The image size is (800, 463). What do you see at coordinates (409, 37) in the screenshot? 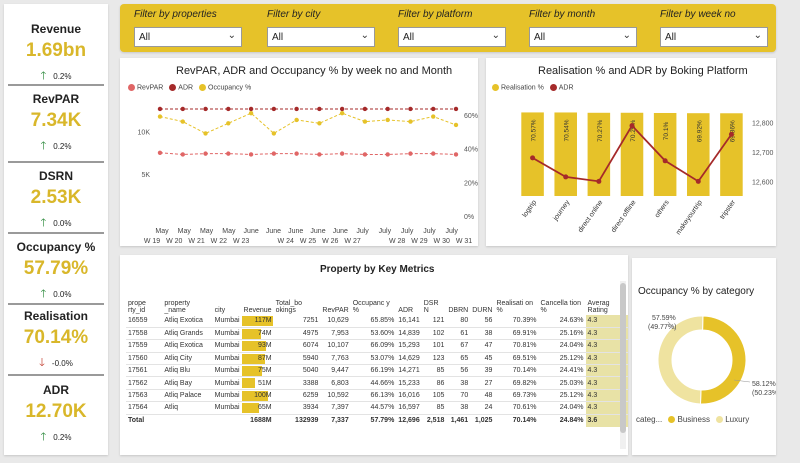
I see `filter-value: All` at bounding box center [409, 37].